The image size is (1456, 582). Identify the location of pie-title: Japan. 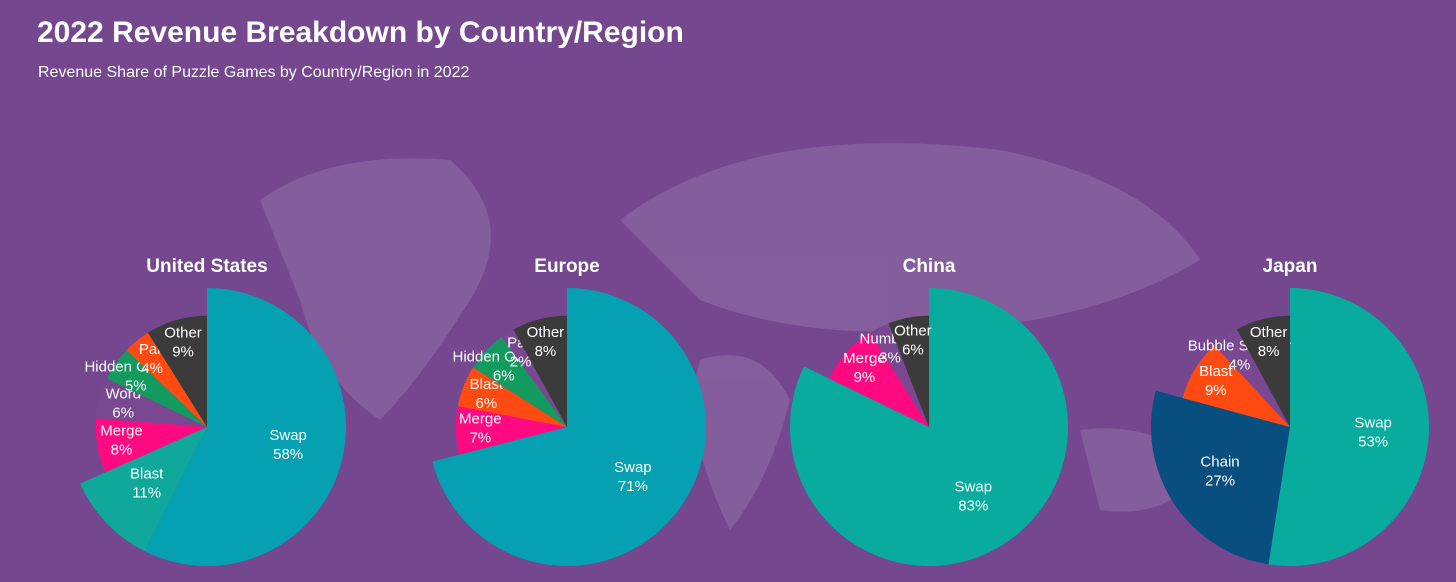
(1290, 266).